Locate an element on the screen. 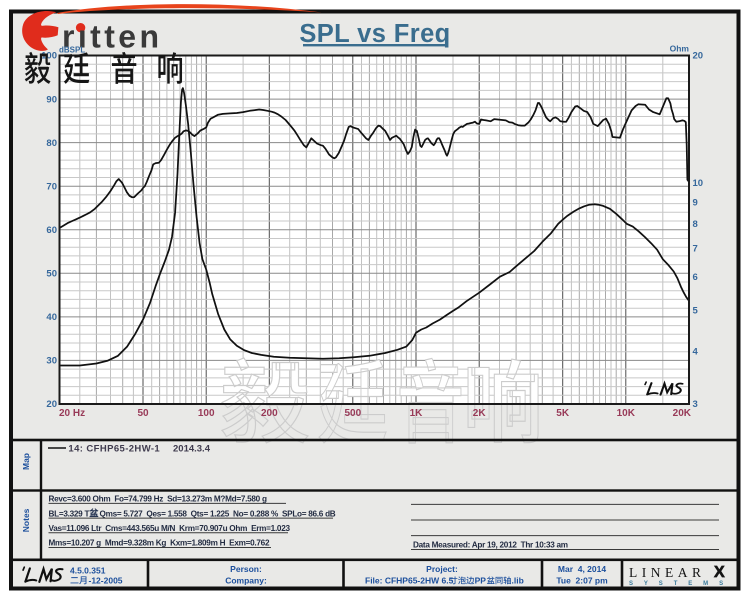  svg-text: dBSPL is located at coordinates (72, 50).